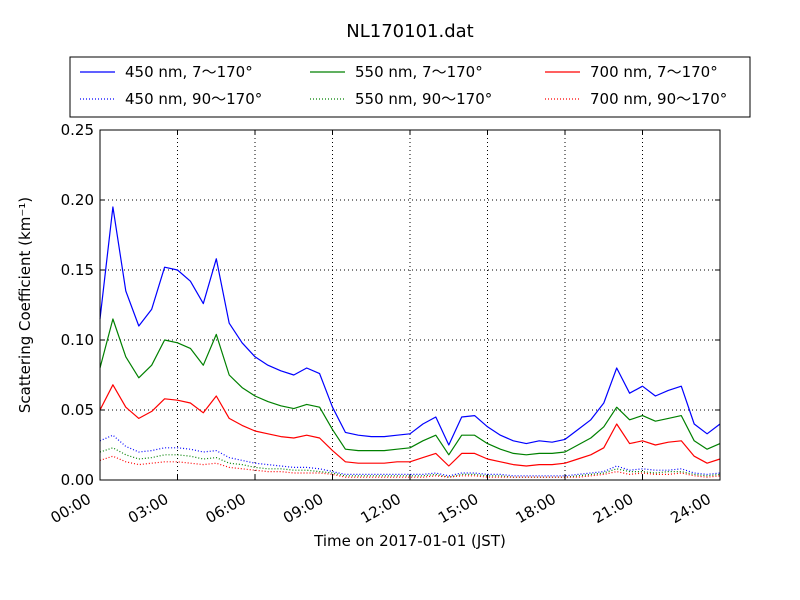  Describe the element at coordinates (25, 305) in the screenshot. I see `y-axis-label: Scattering Coefficient (km⁻¹)` at that location.